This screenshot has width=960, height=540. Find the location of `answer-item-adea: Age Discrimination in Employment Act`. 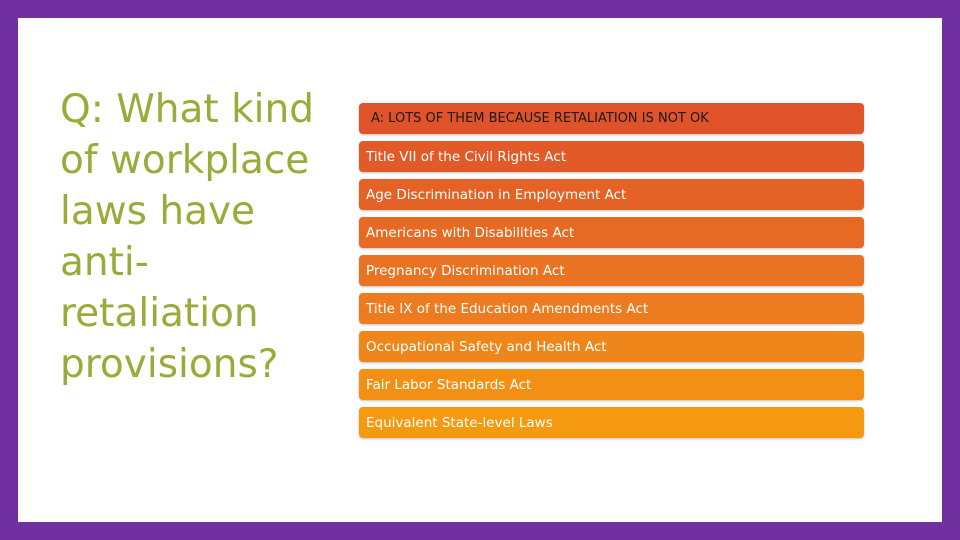

answer-item-adea: Age Discrimination in Employment Act is located at coordinates (611, 194).